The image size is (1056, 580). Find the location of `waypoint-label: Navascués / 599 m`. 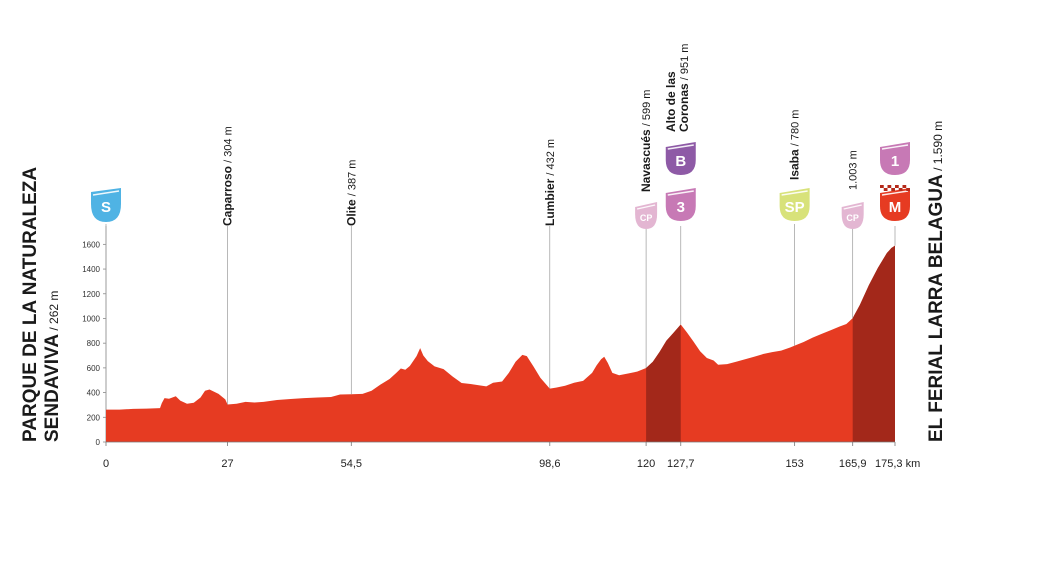

waypoint-label: Navascués / 599 m is located at coordinates (646, 141).